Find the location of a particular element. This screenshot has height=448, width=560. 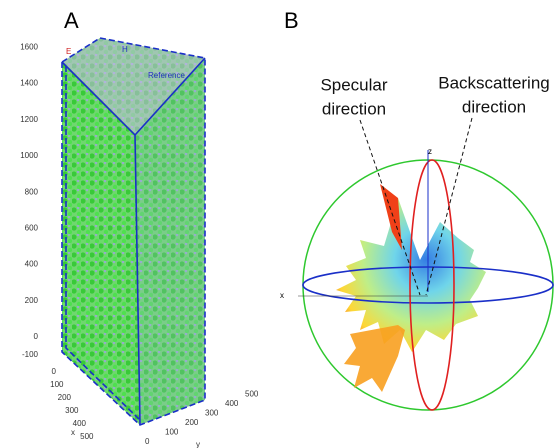

tick-label: 1400 is located at coordinates (29, 83).